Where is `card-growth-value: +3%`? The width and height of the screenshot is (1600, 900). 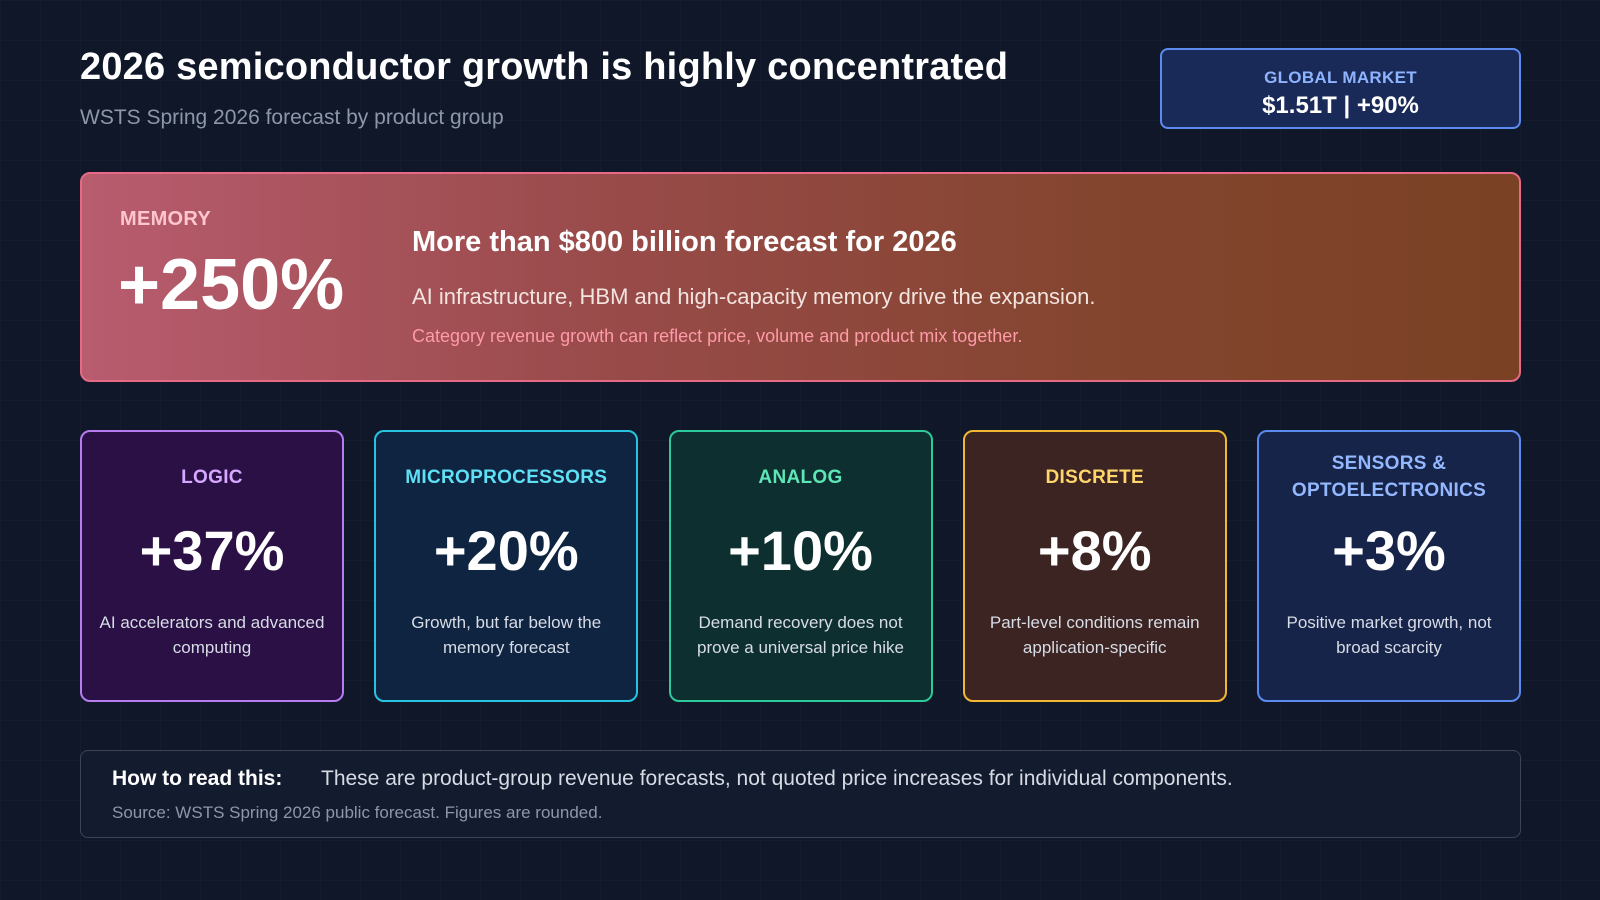
card-growth-value: +3% is located at coordinates (1389, 550).